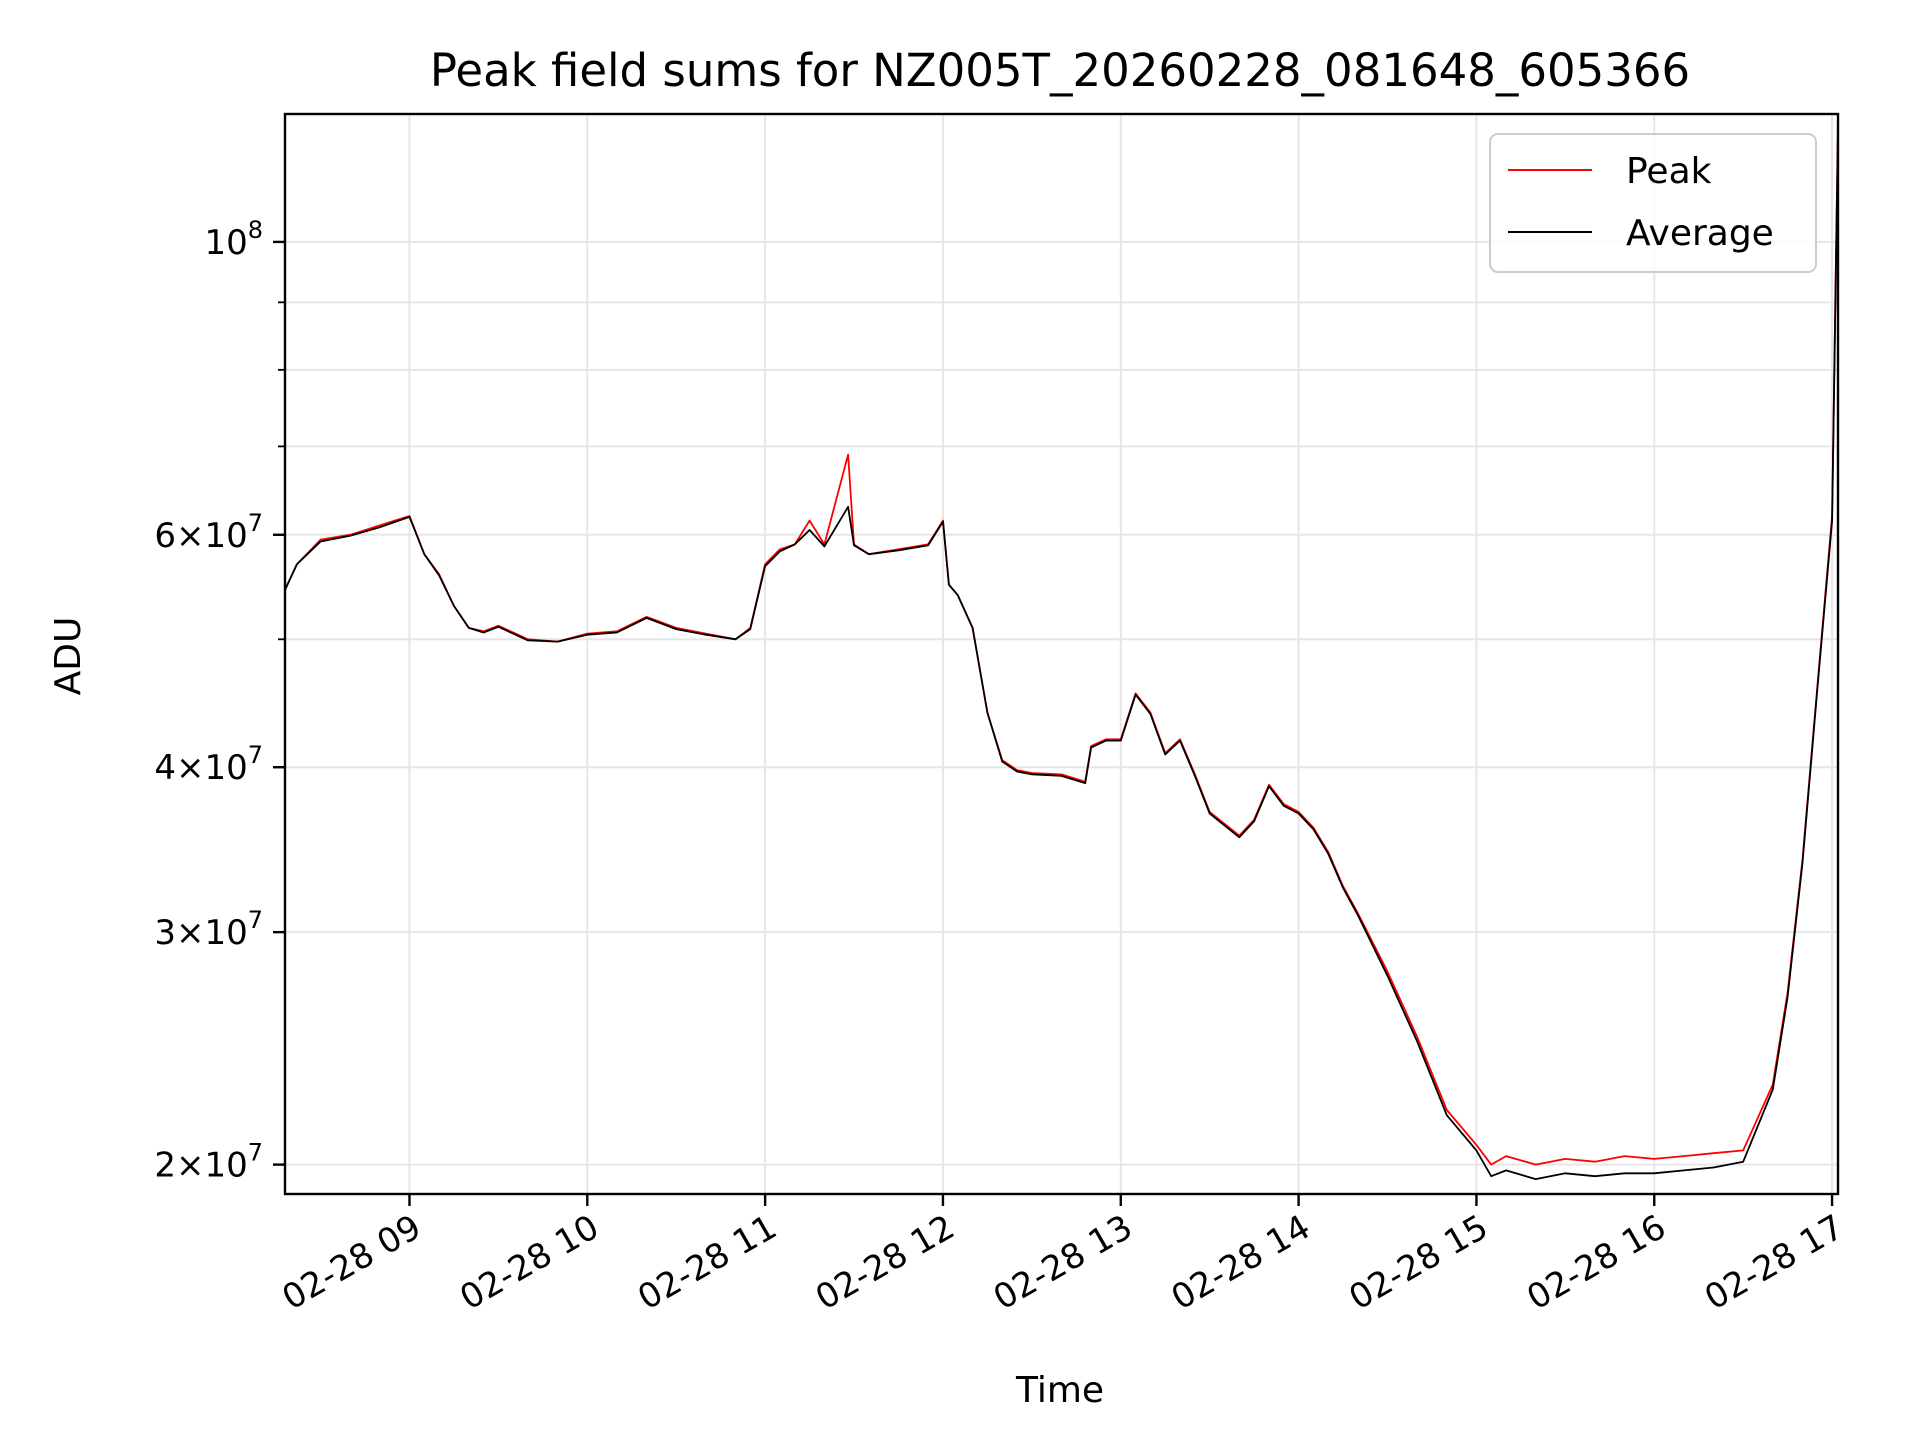  What do you see at coordinates (255, 230) in the screenshot?
I see `y-tick-exponent: 8` at bounding box center [255, 230].